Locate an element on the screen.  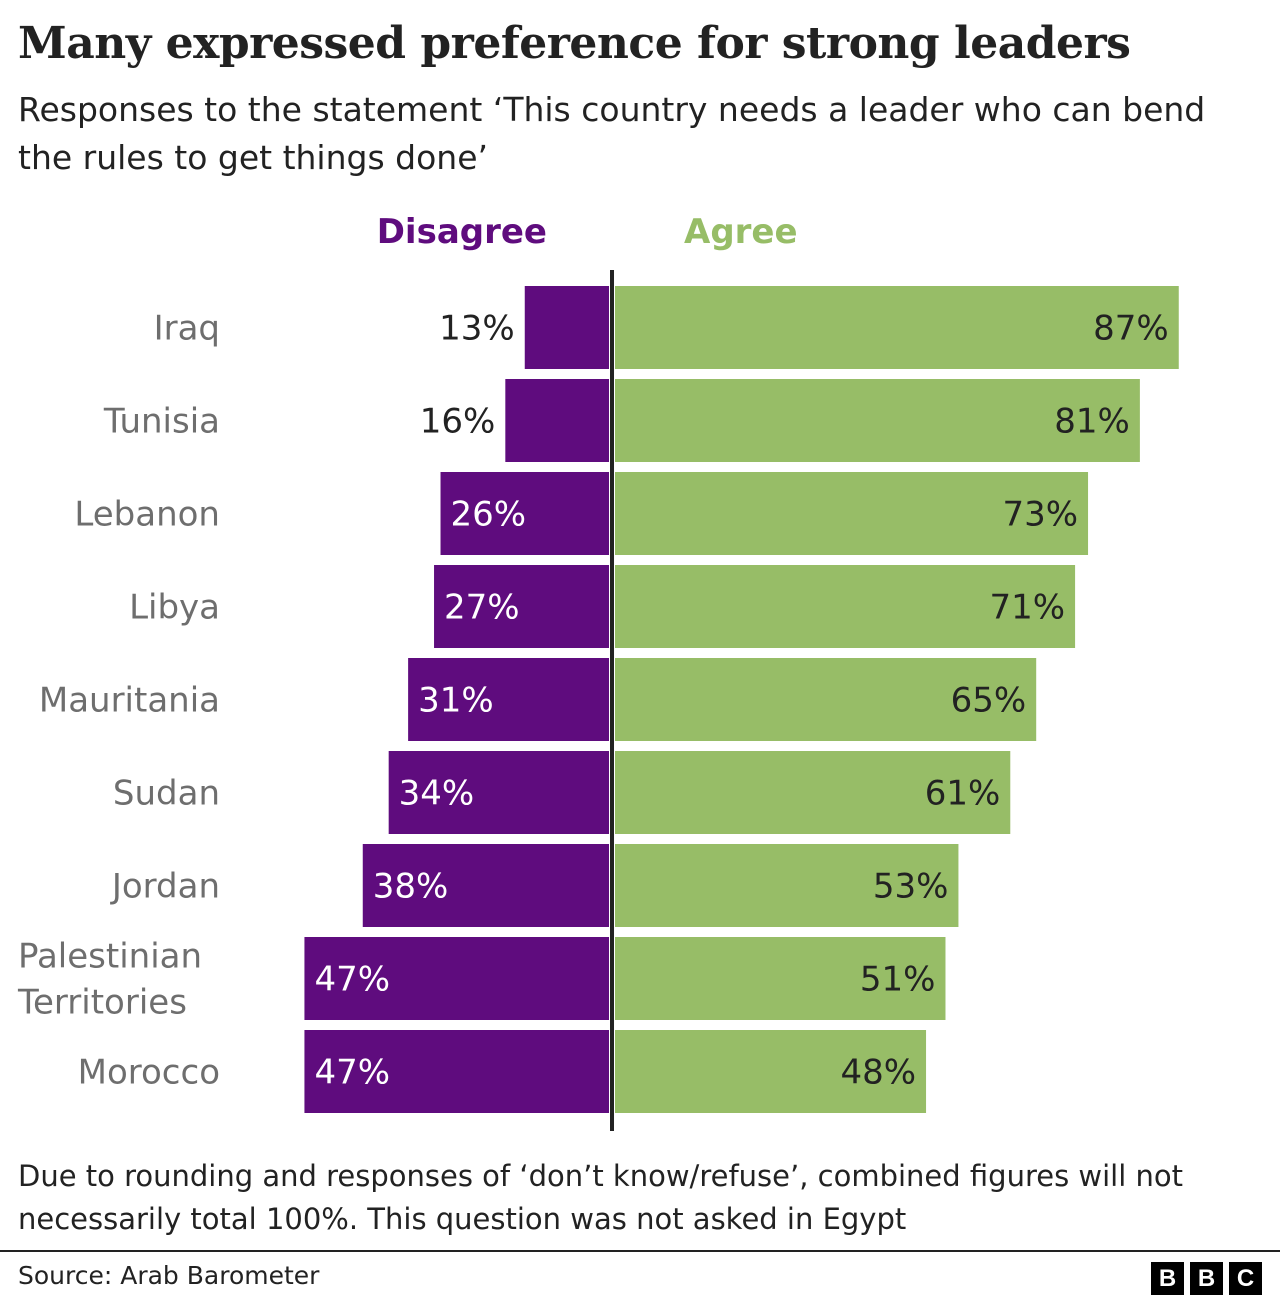
data-label-agree: 48% is located at coordinates (878, 1073).